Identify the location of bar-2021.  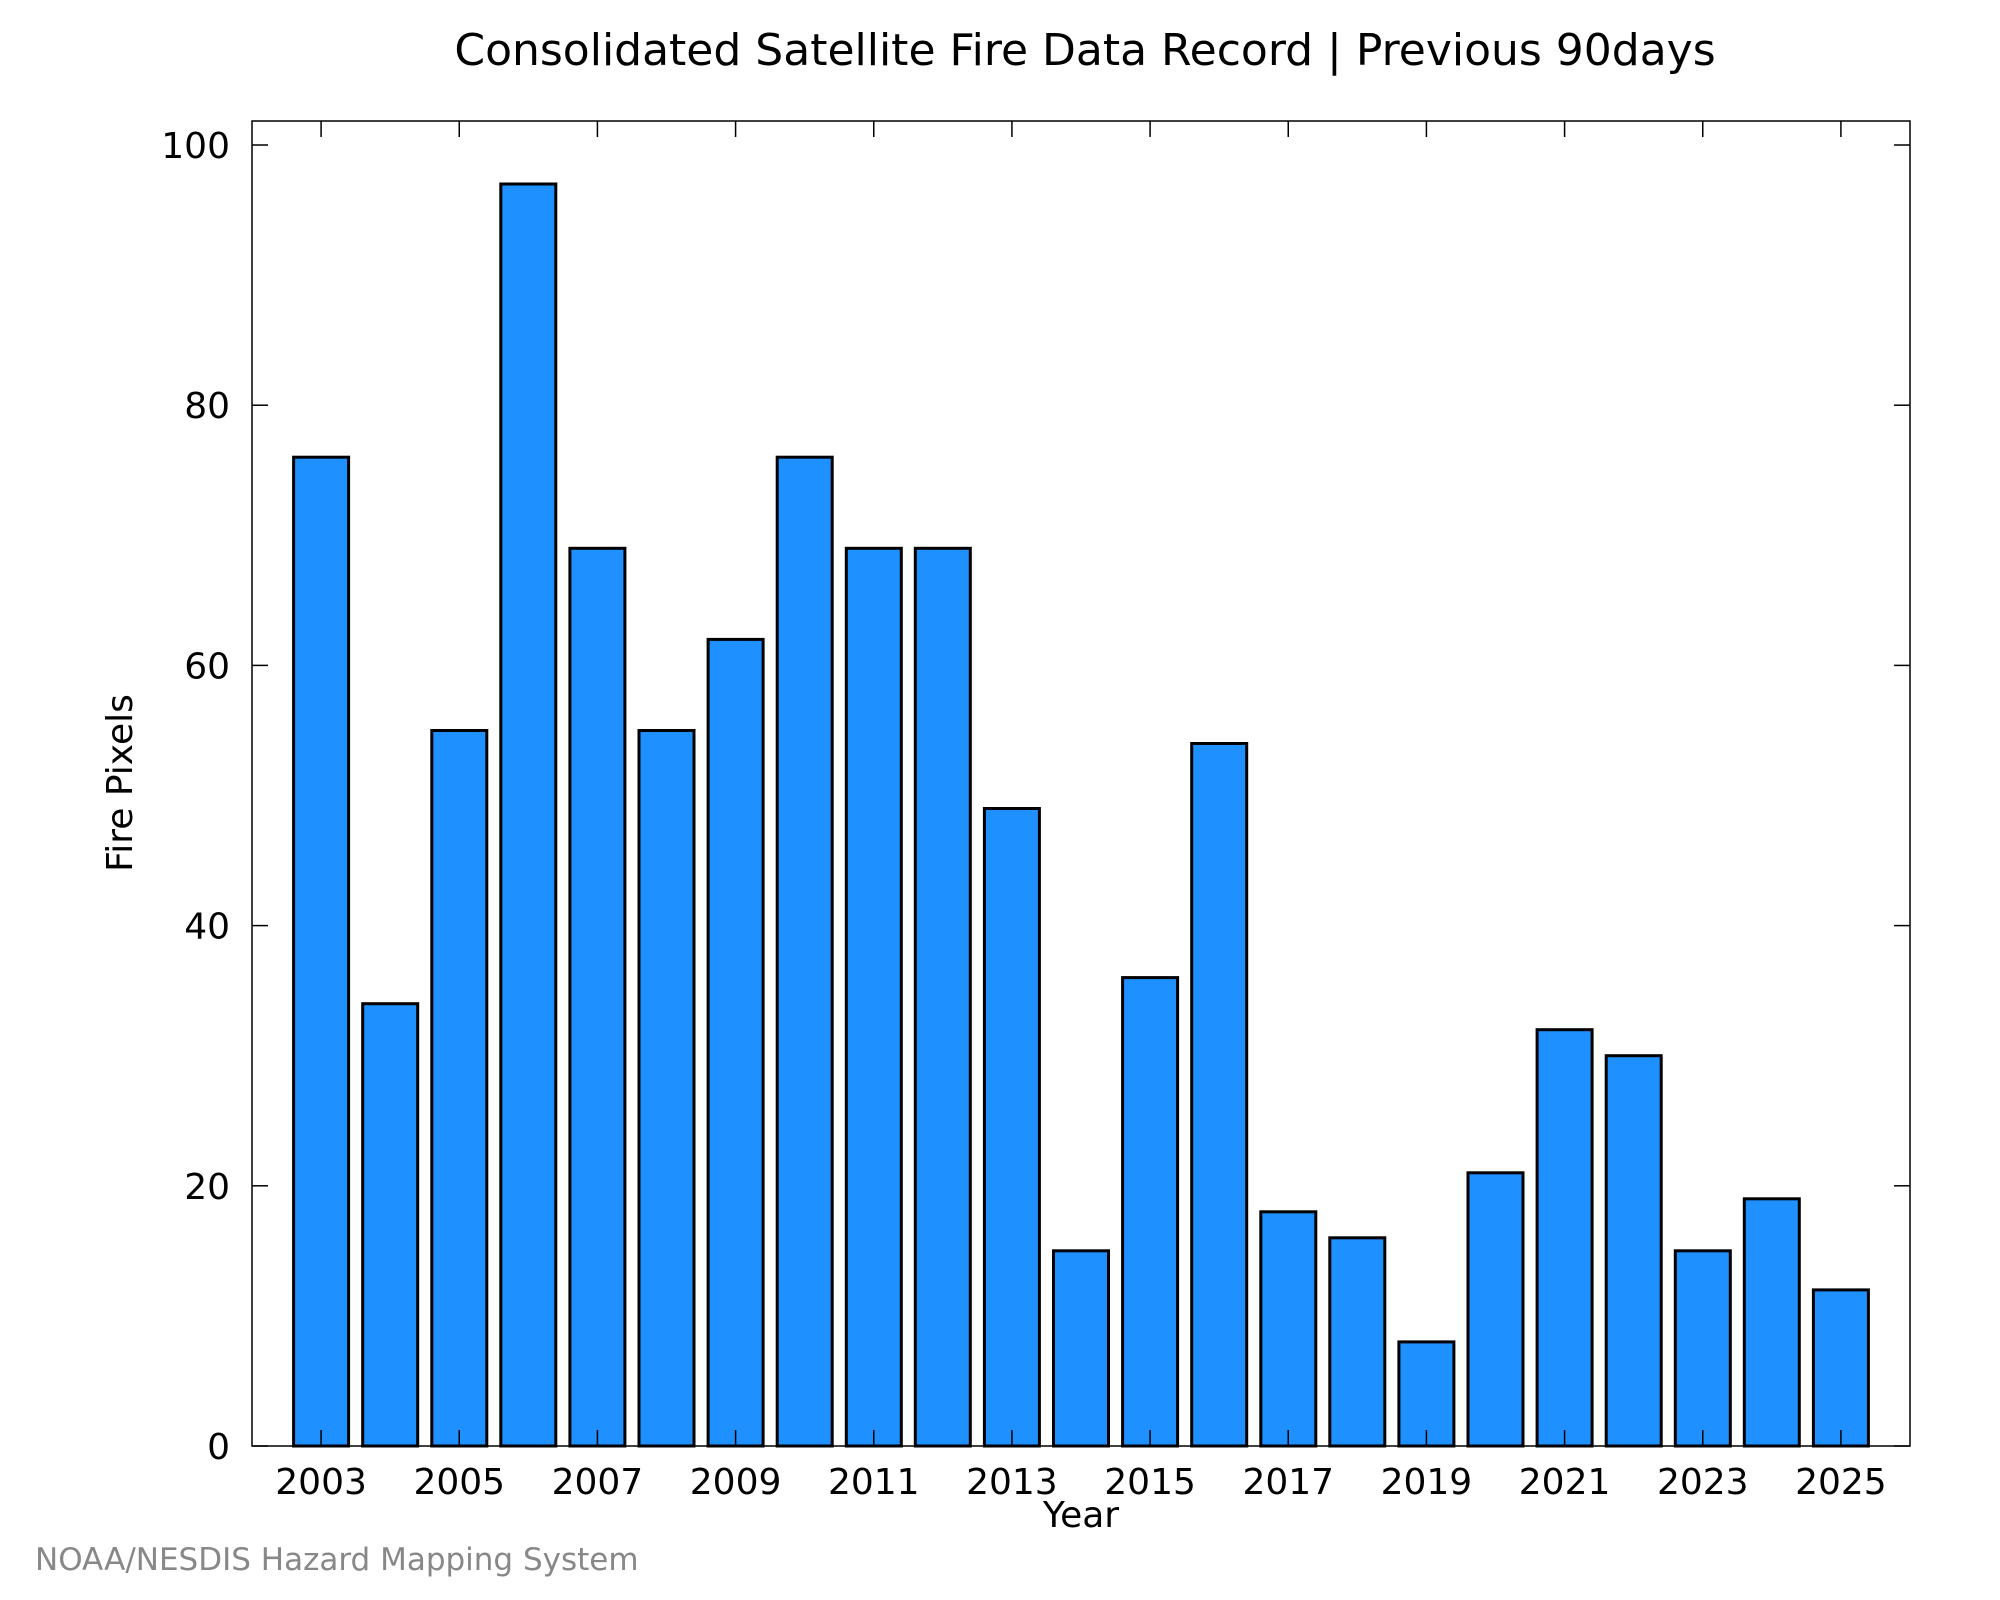
(1564, 1238).